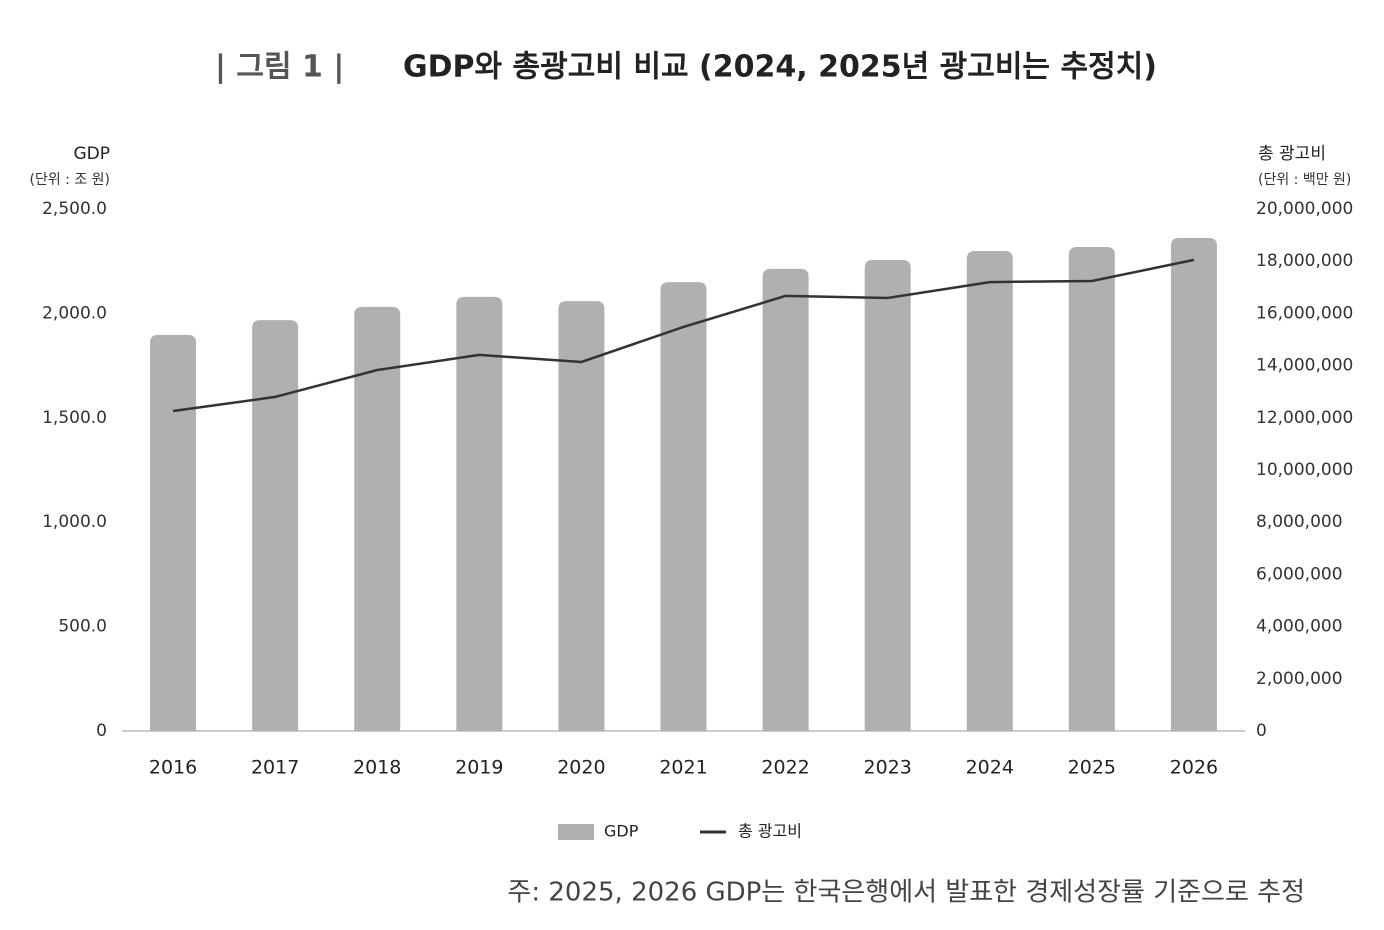  What do you see at coordinates (69, 180) in the screenshot?
I see `y-axis-unit: (단위 : 조 원)` at bounding box center [69, 180].